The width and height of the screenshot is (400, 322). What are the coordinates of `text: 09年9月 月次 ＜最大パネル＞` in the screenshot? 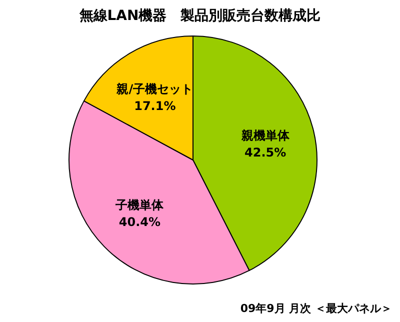 It's located at (316, 308).